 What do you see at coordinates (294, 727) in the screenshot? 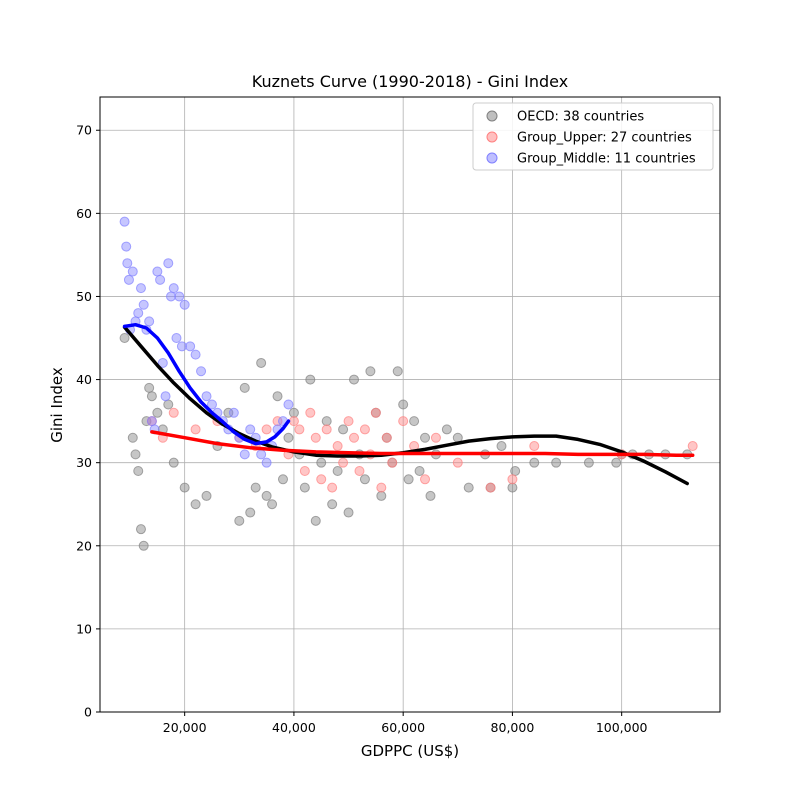
I see `x-tick-label: 40,000` at bounding box center [294, 727].